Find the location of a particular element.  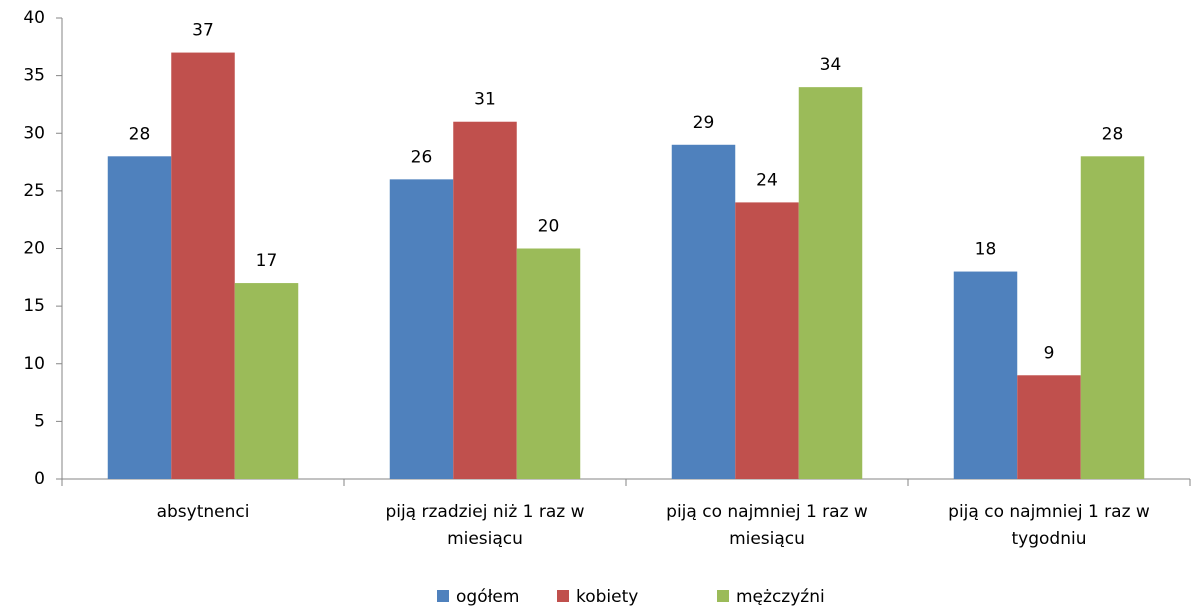

data-label: 37 is located at coordinates (203, 31).